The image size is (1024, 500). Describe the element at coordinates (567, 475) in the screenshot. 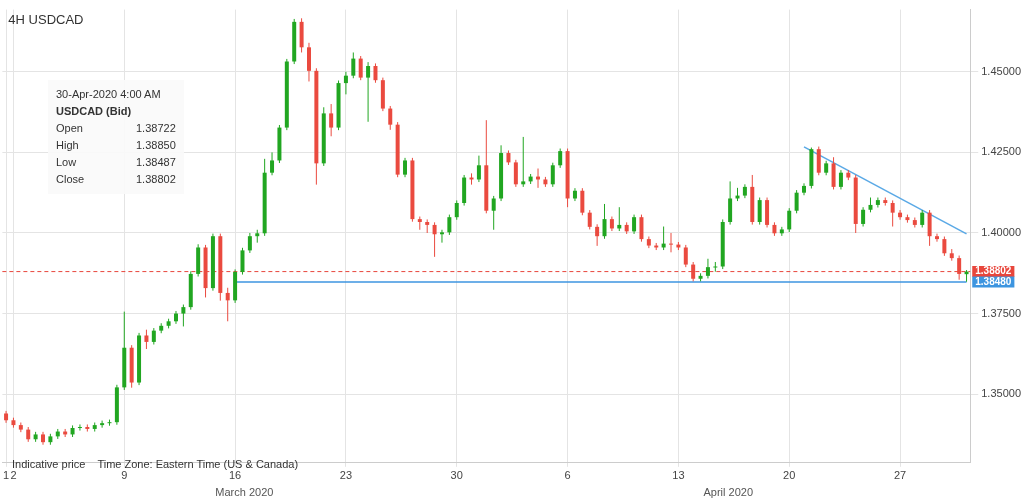

I see `x-tick-label: 6` at that location.